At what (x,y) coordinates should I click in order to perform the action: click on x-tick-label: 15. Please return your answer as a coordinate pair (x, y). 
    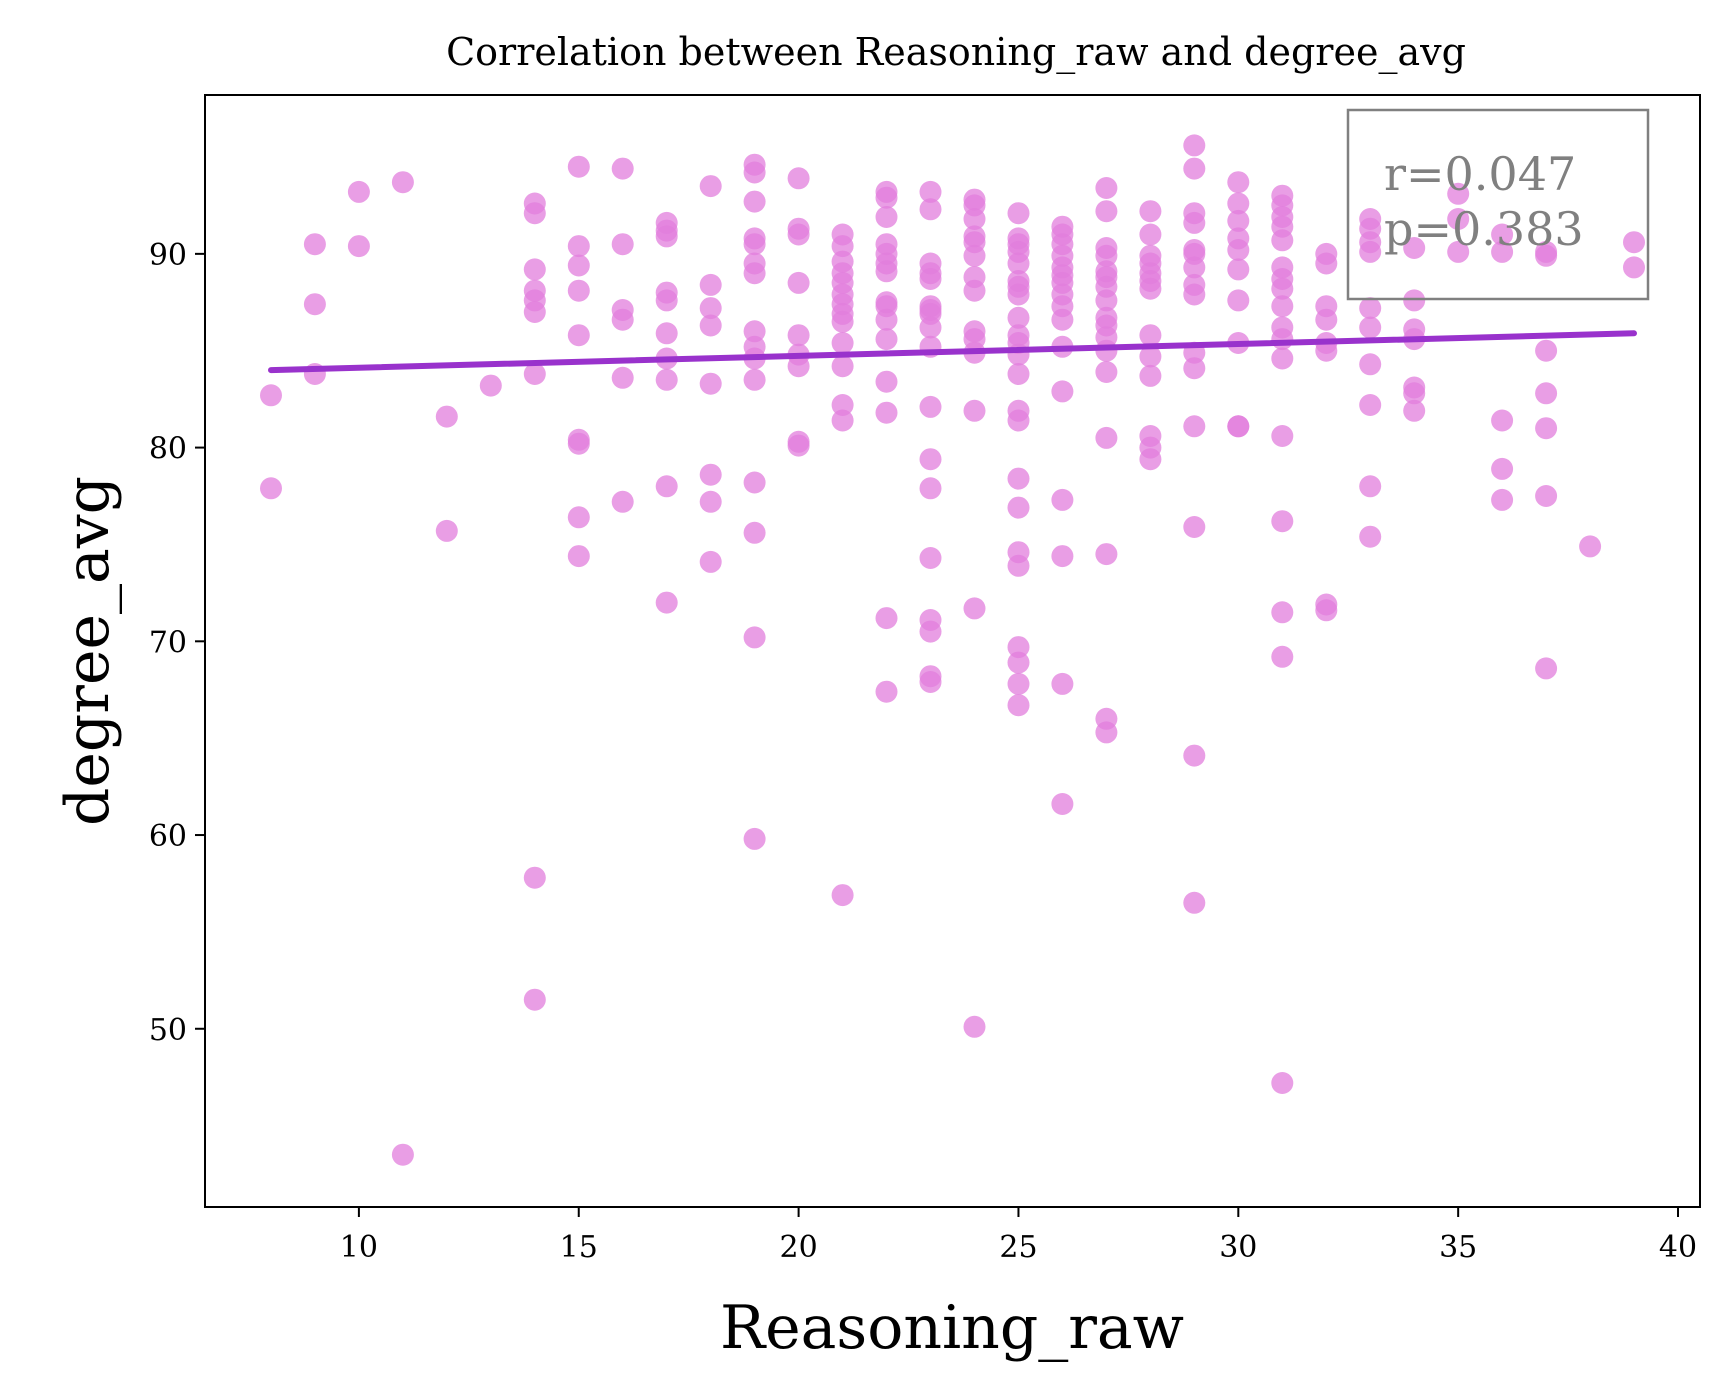
    Looking at the image, I should click on (579, 1247).